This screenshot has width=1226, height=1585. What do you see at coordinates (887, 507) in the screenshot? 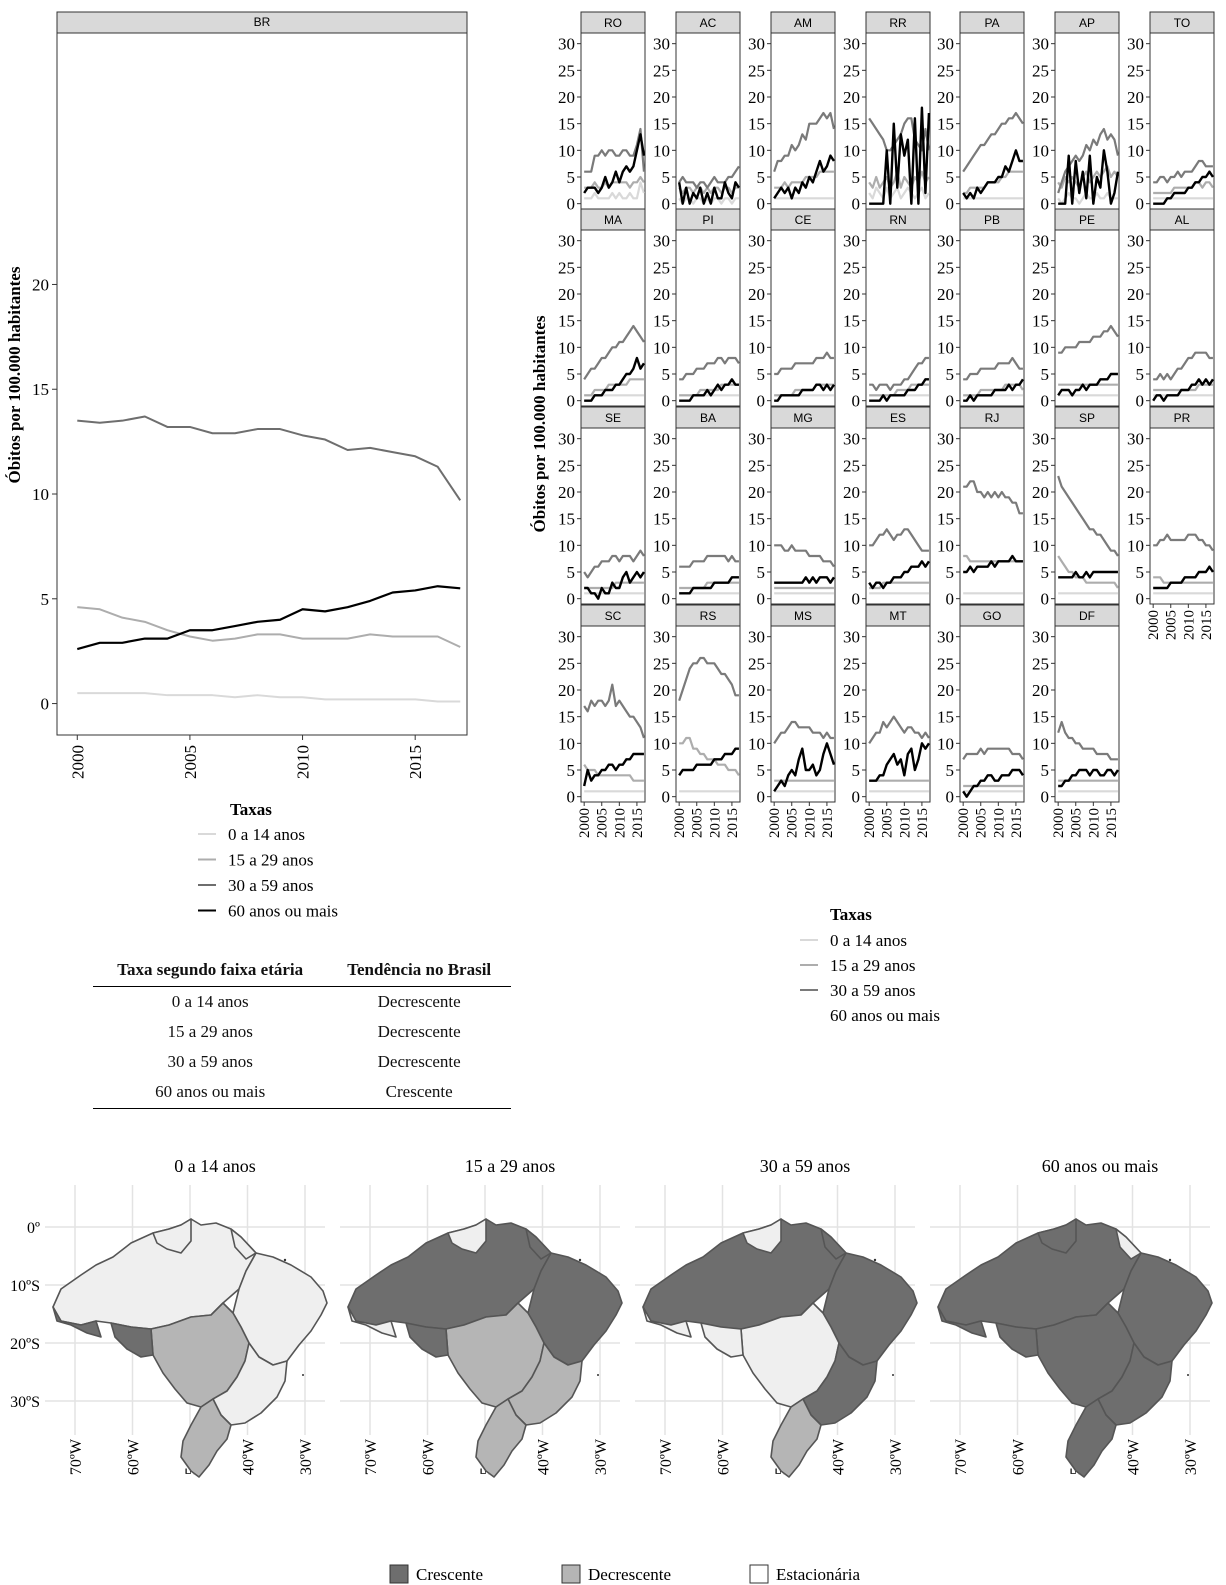
I see `state-panel-es: ES 0 5 10 15 20 25 30` at bounding box center [887, 507].